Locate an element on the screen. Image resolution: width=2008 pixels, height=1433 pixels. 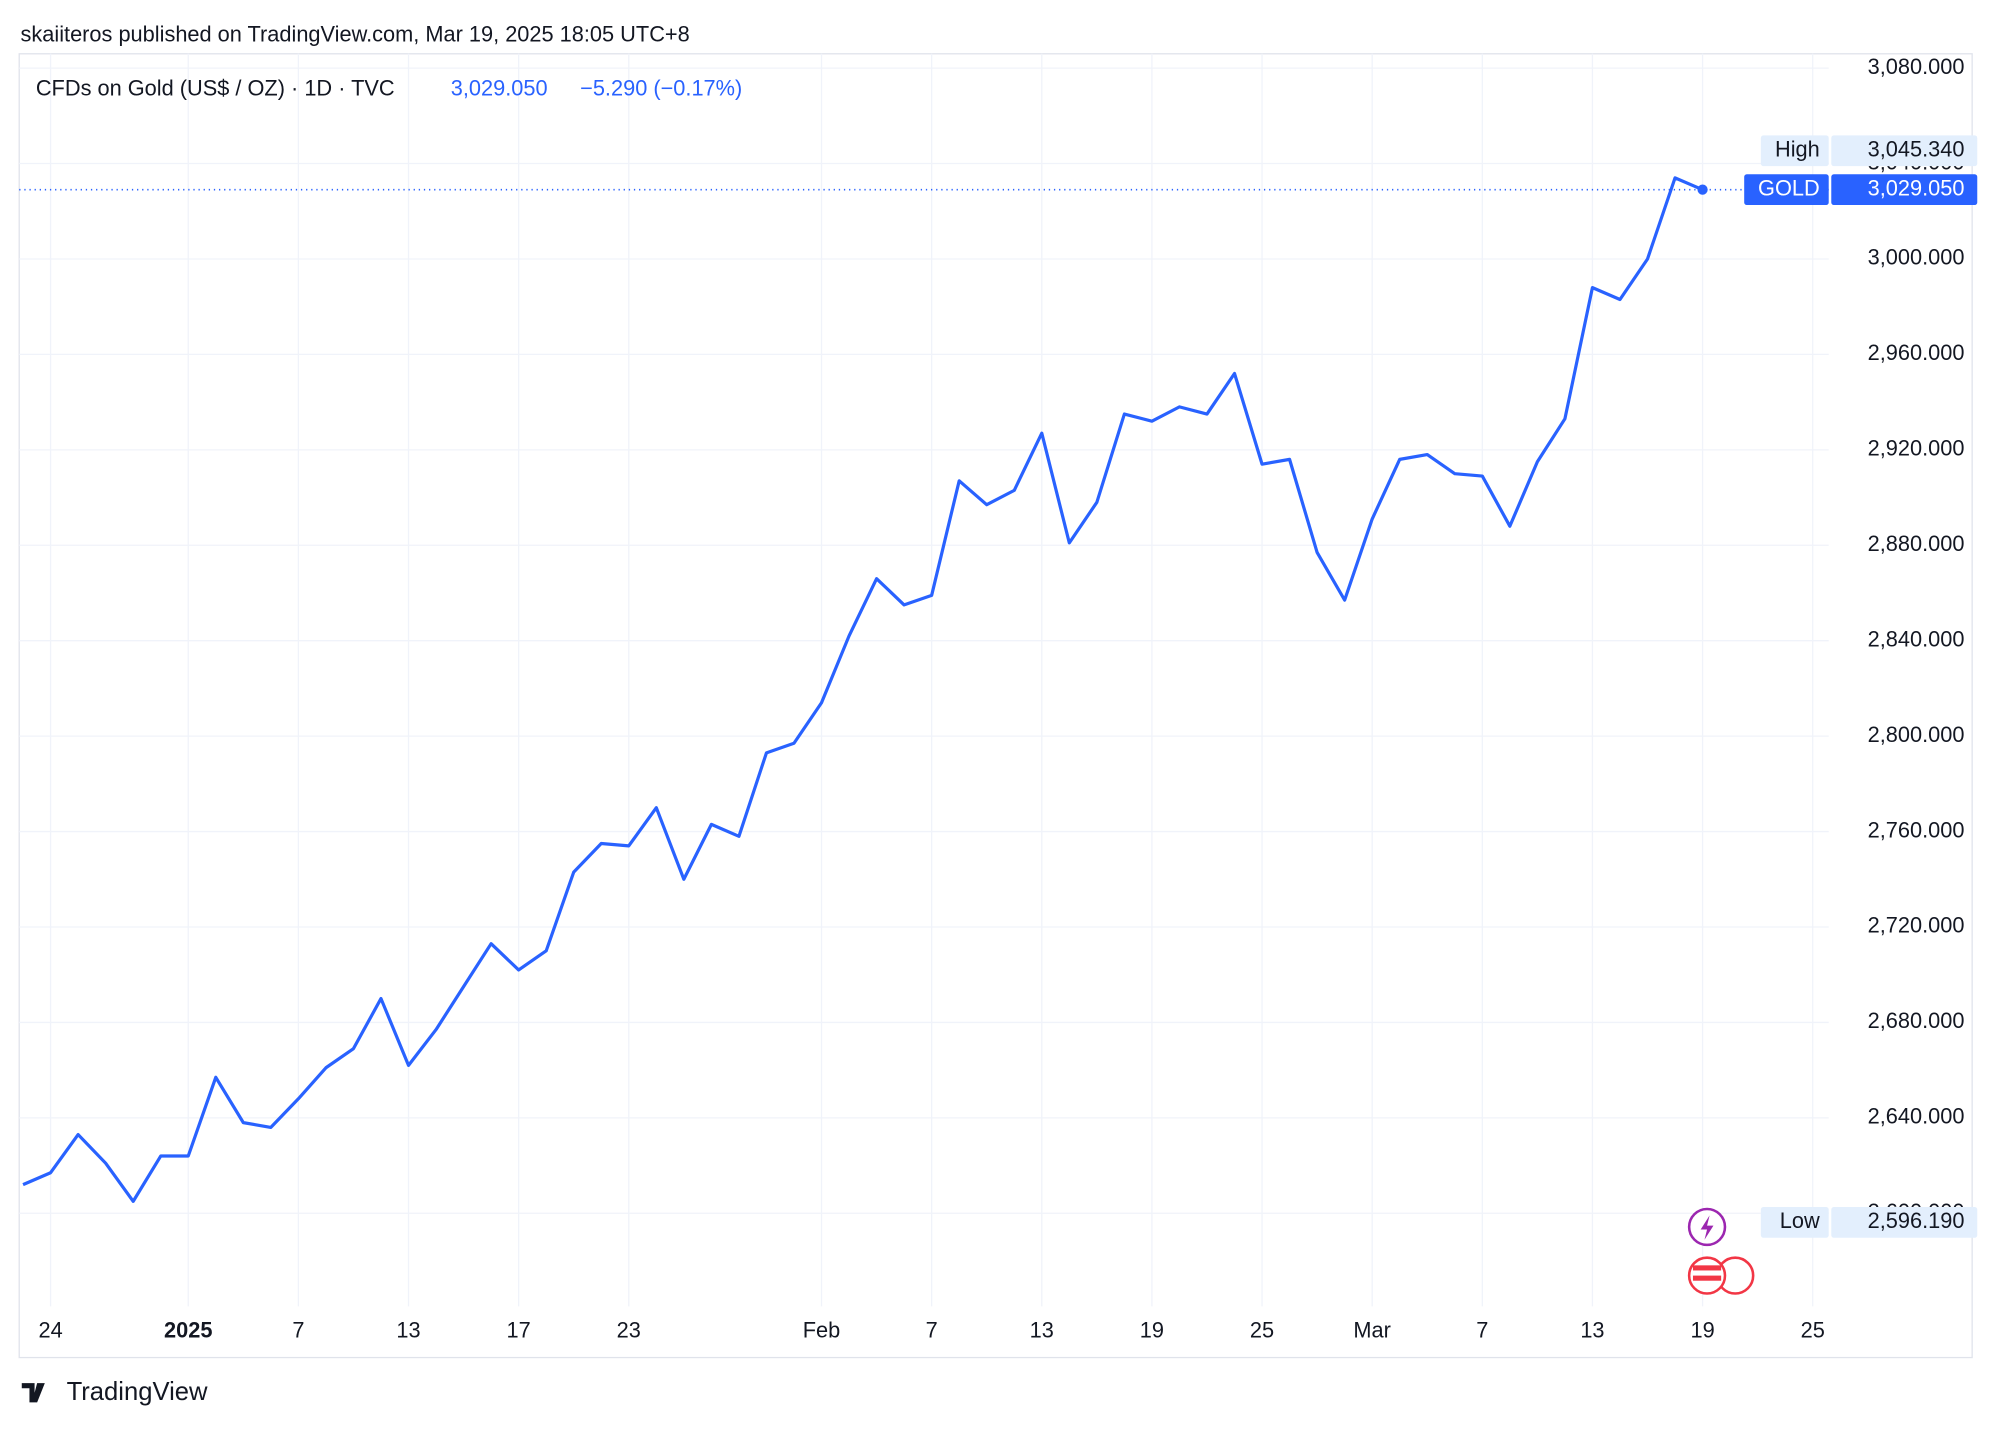
y-tick-label: 2,640.000 is located at coordinates (1916, 1116).